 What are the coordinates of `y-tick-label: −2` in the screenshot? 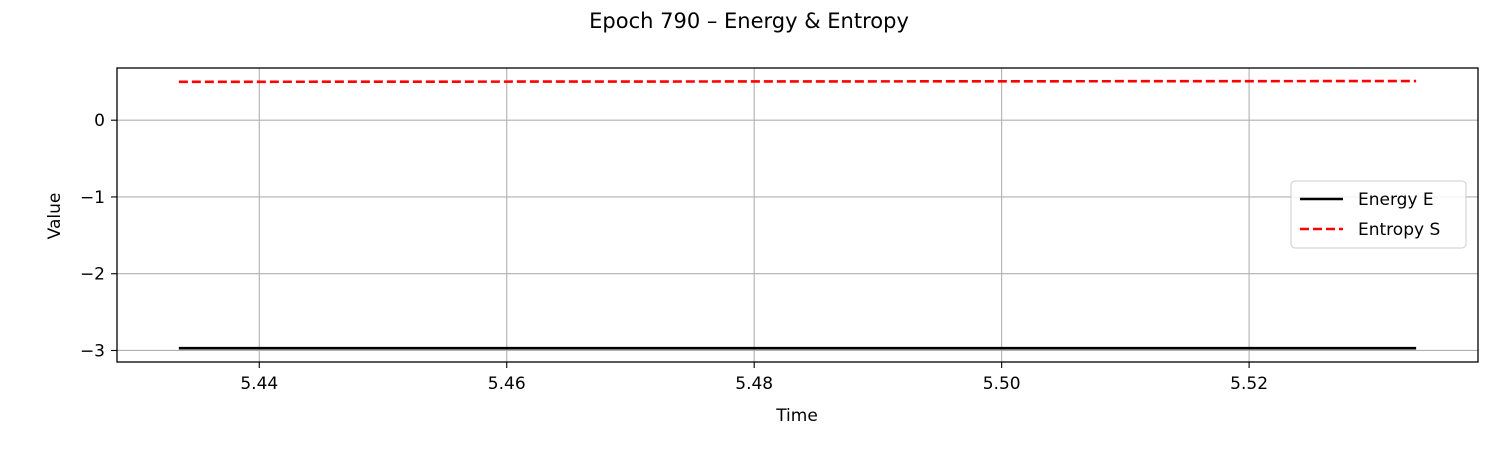 It's located at (92, 275).